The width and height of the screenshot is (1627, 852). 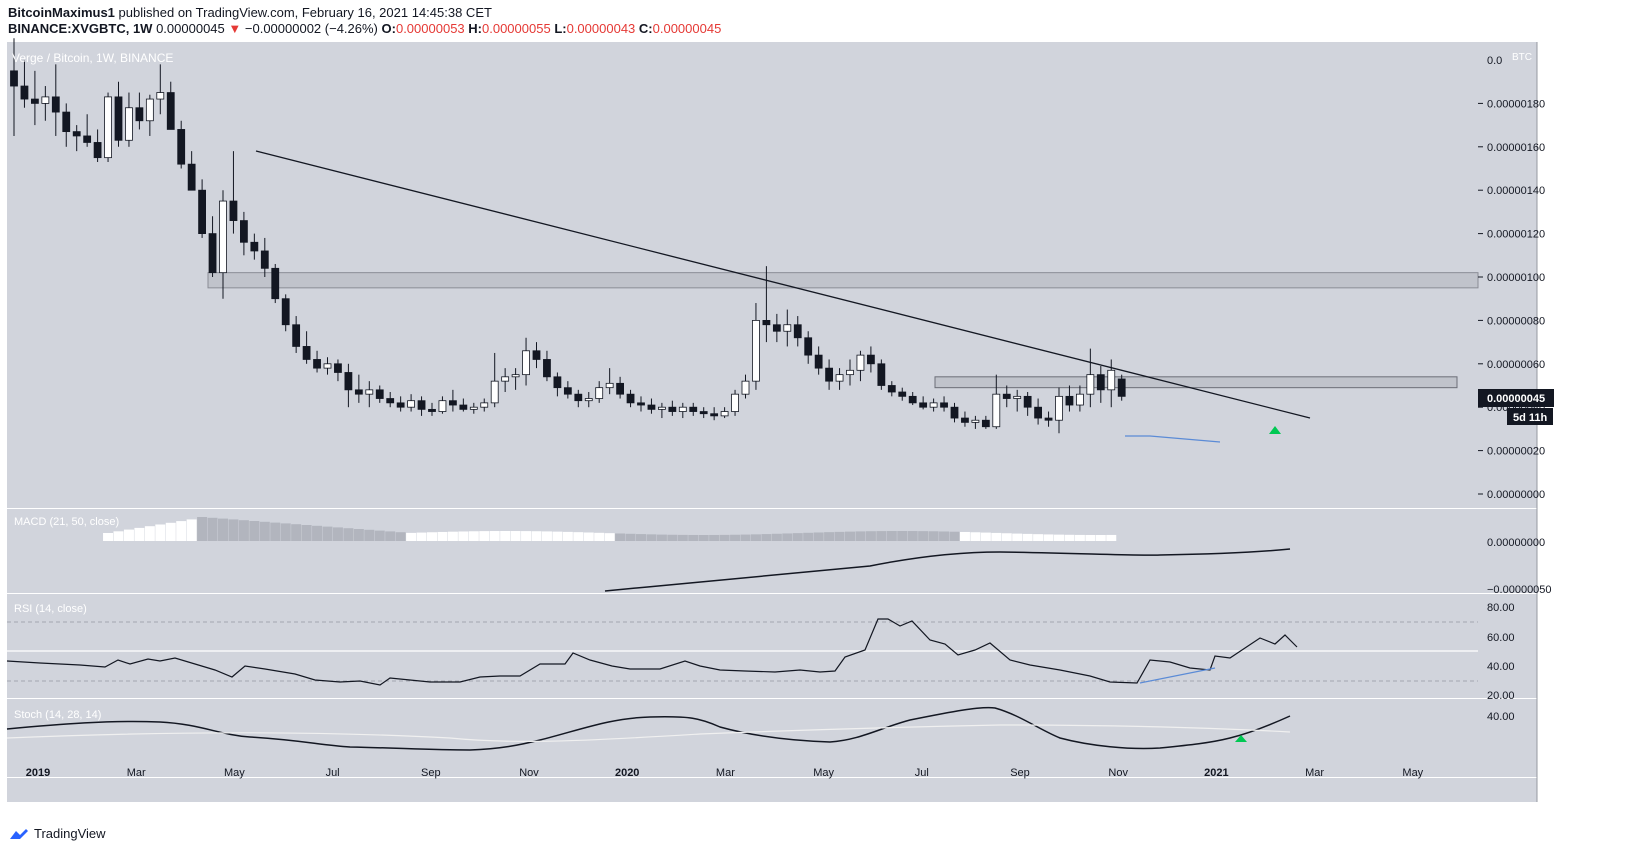 I want to click on author-name: BitcoinMaximus1, so click(x=61, y=12).